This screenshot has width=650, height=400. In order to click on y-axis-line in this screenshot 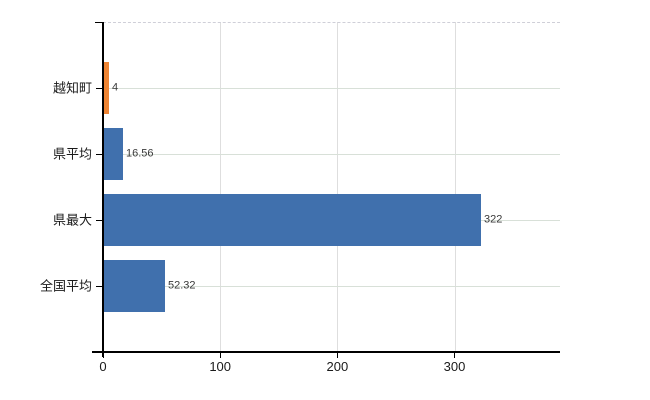, I will do `click(103, 189)`.